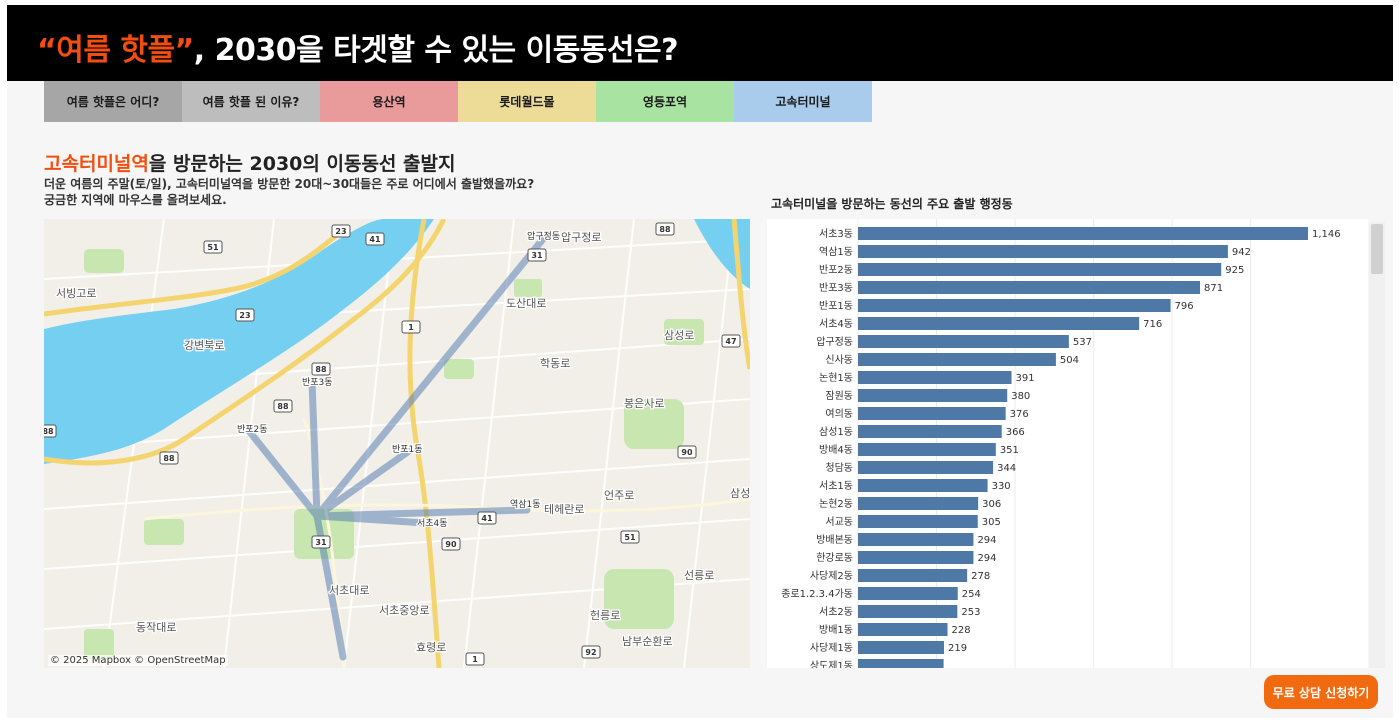 The image size is (1399, 727). What do you see at coordinates (581, 237) in the screenshot?
I see `road-label: 압구정로` at bounding box center [581, 237].